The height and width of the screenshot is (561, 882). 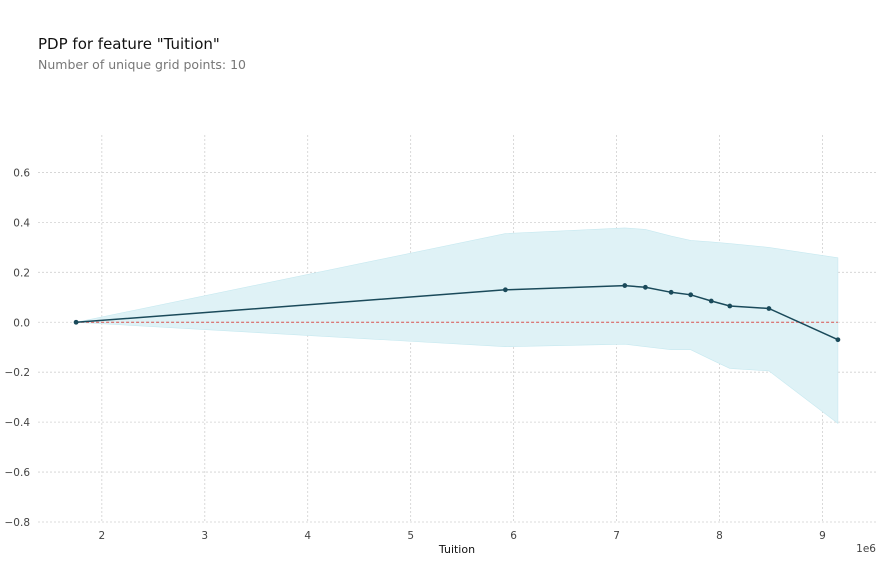 What do you see at coordinates (18, 523) in the screenshot?
I see `y-tick-label: −0.8` at bounding box center [18, 523].